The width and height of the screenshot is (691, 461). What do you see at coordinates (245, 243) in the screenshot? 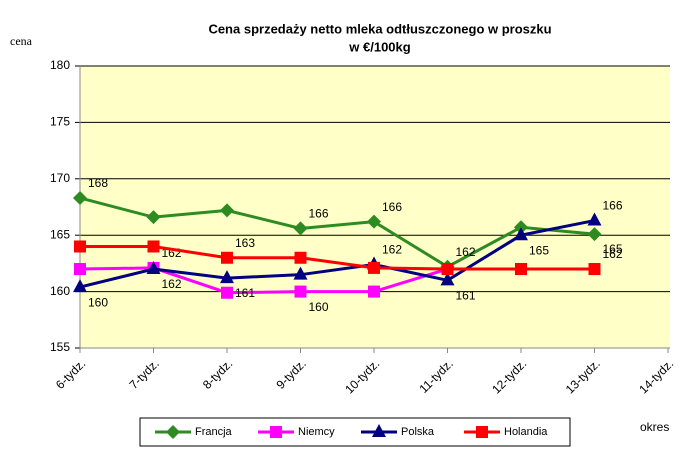
I see `data-label: 163` at bounding box center [245, 243].